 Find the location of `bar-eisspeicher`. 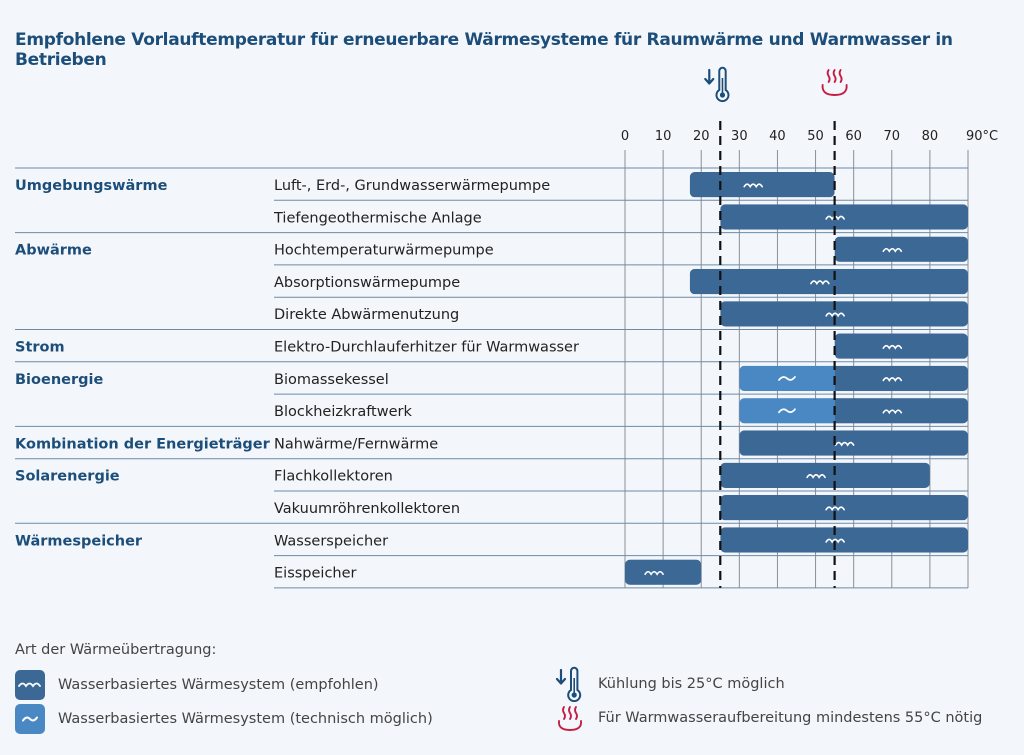

bar-eisspeicher is located at coordinates (663, 572).